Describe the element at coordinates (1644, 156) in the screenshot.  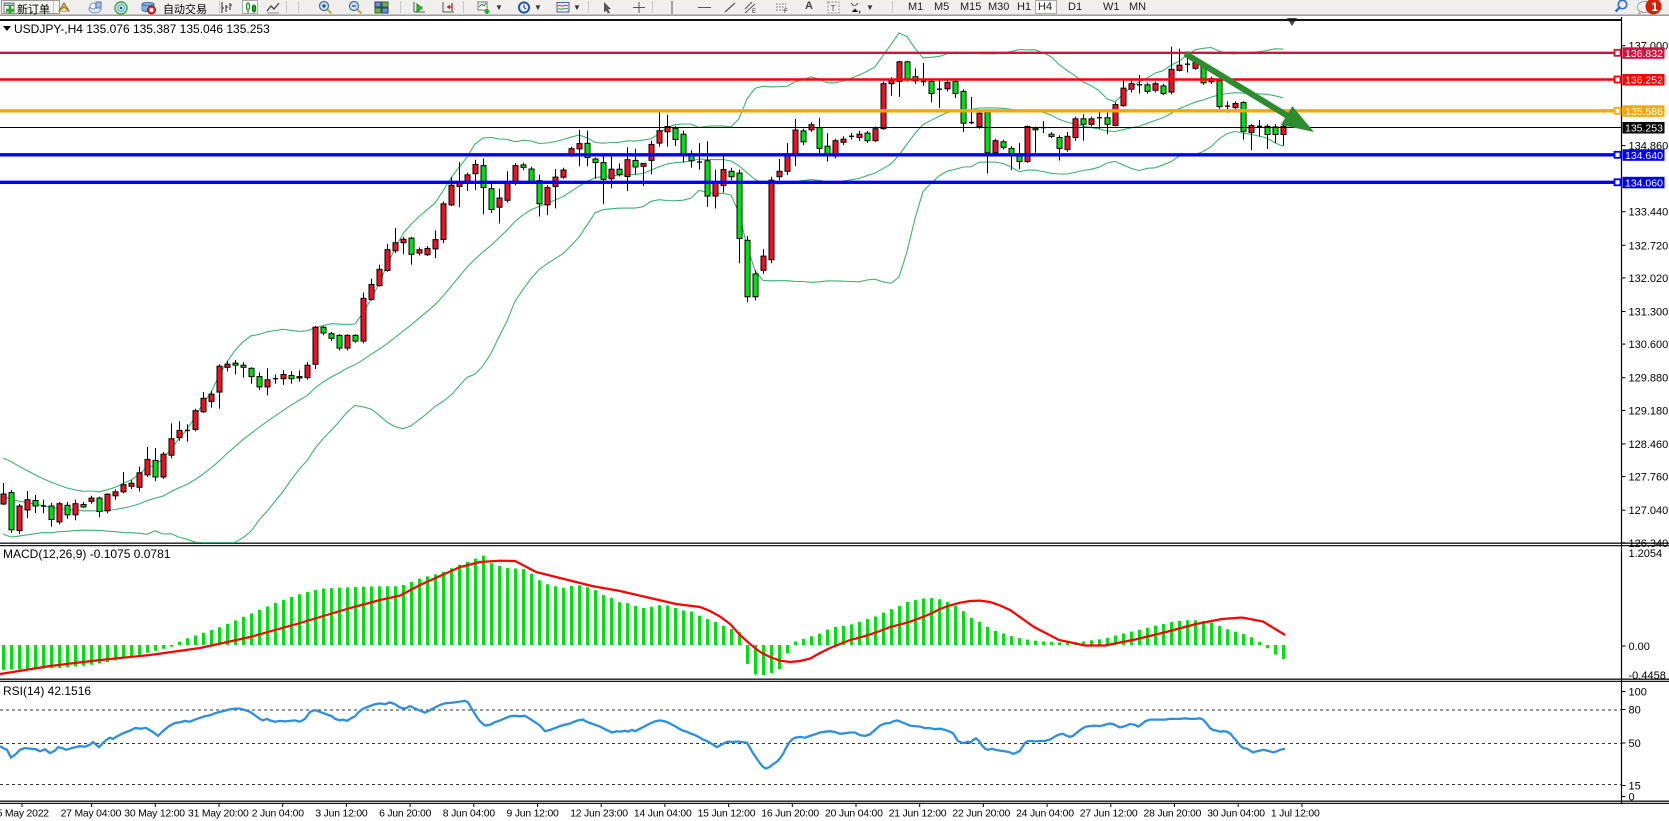
I see `svg-text: 134.640` at that location.